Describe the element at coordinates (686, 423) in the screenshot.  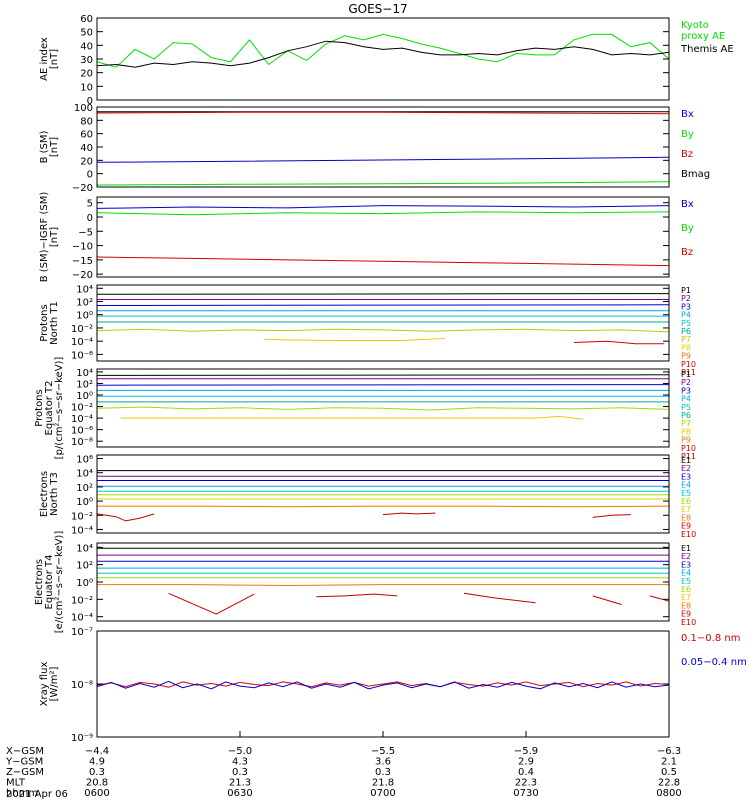
I see `legend-label: P7` at that location.